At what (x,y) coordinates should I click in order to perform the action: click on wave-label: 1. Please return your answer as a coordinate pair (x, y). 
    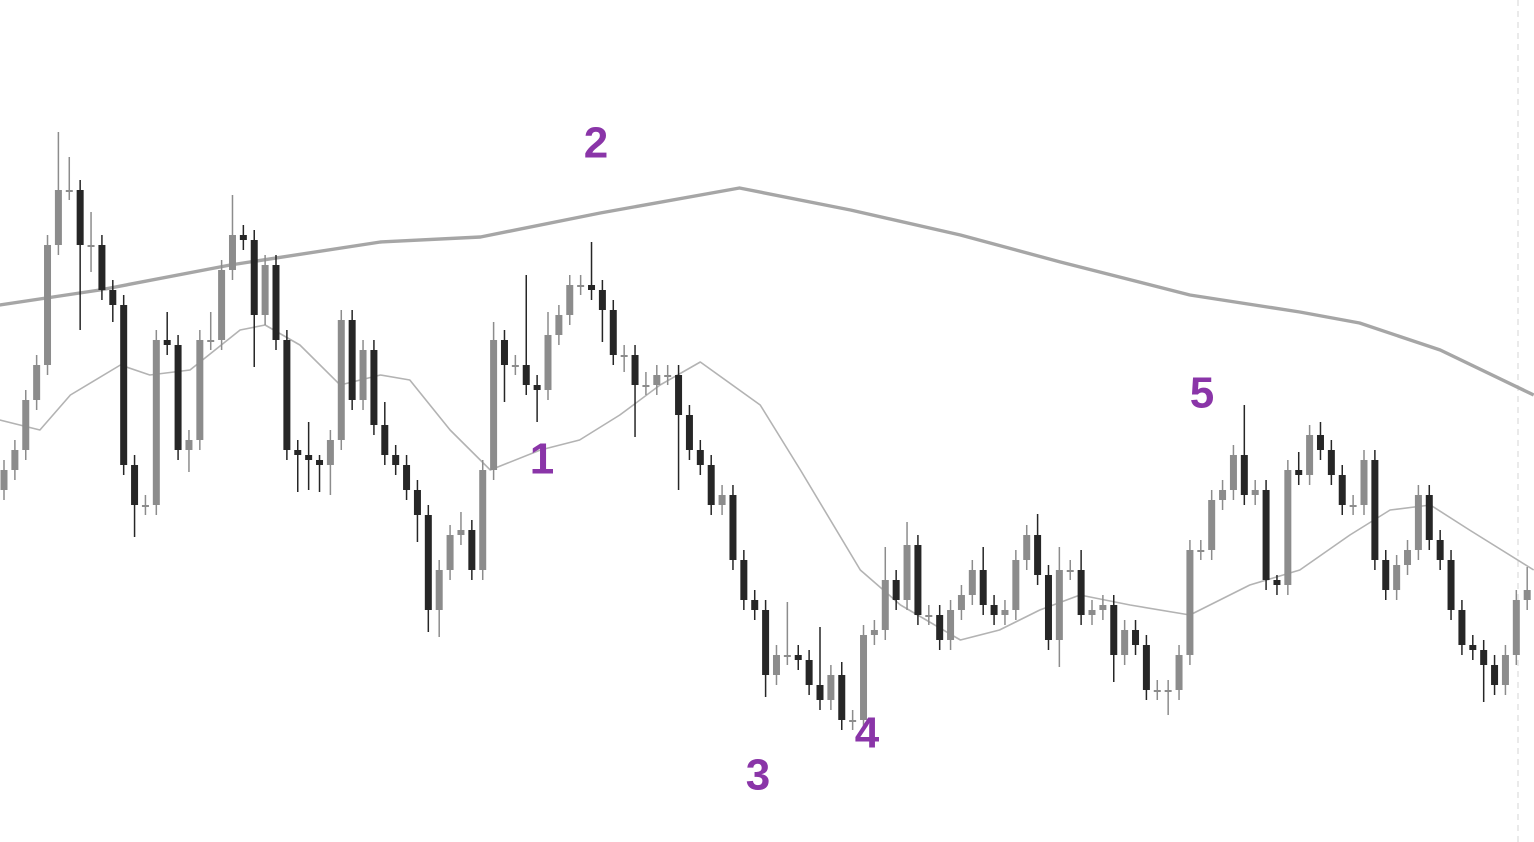
    Looking at the image, I should click on (542, 459).